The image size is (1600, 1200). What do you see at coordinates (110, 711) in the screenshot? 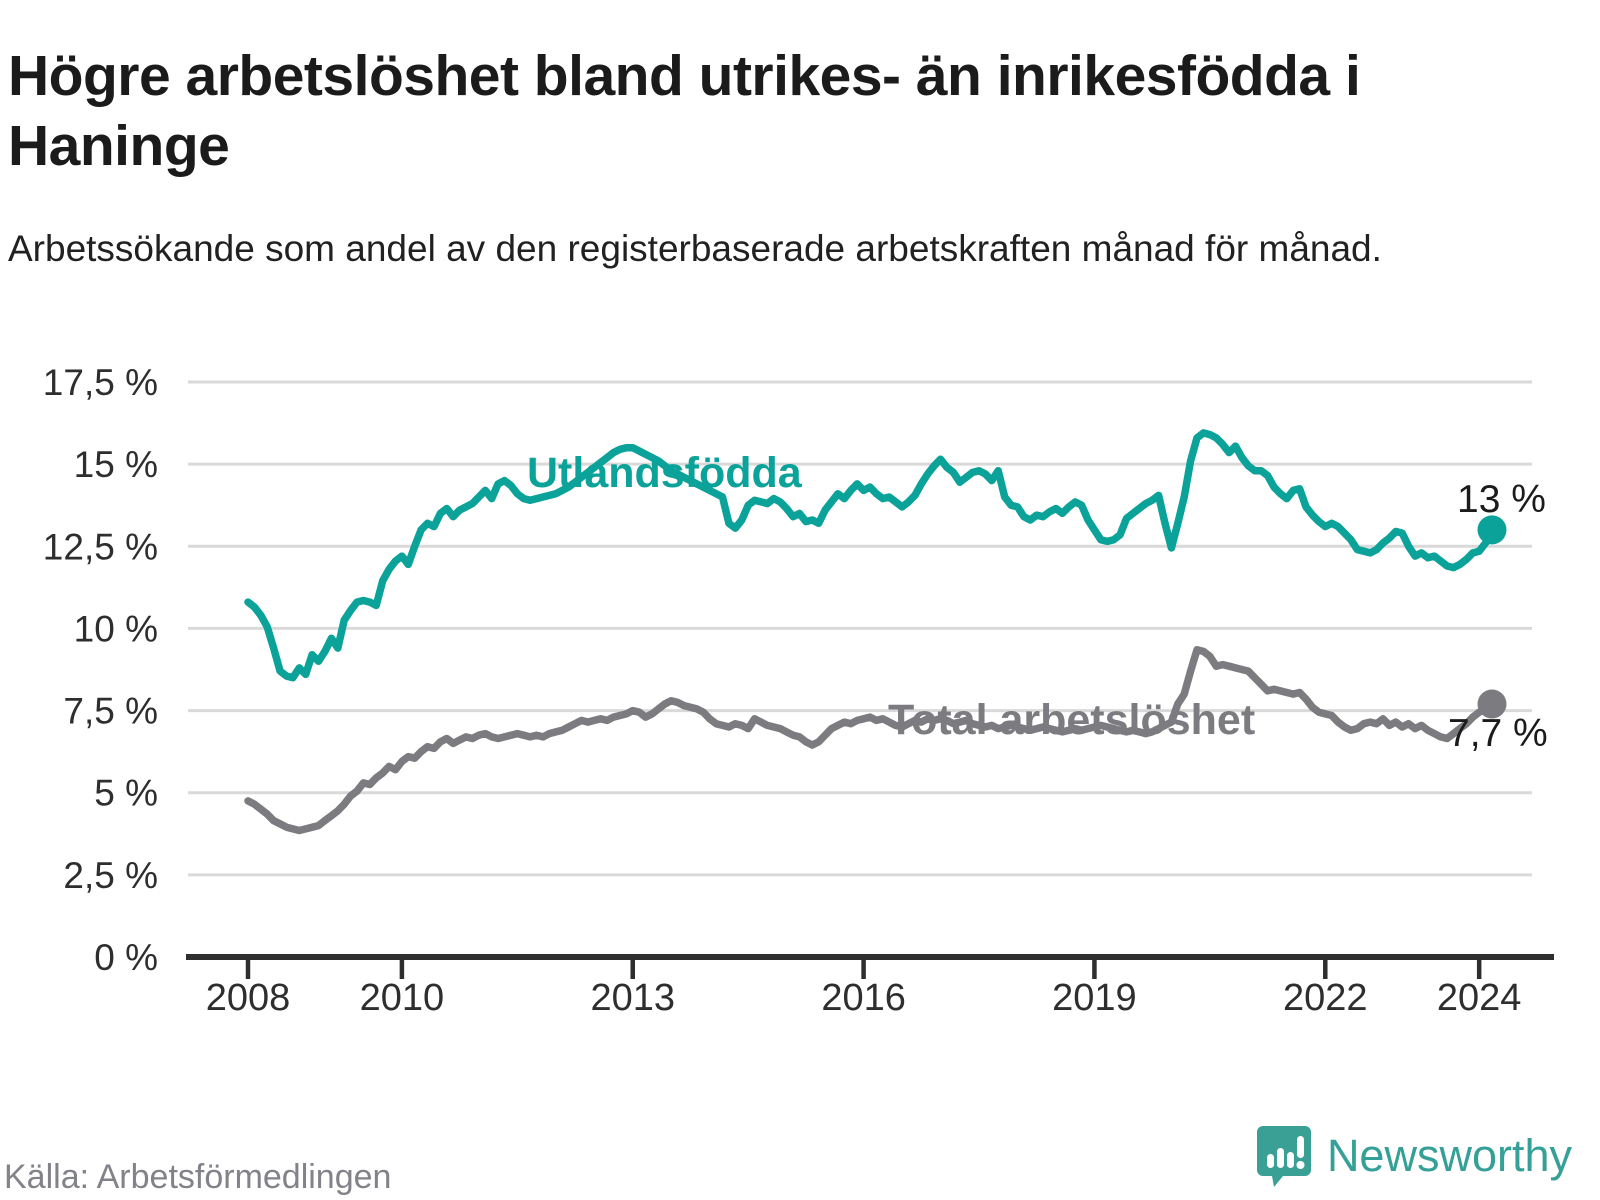
I see `y-tick-label: 7,5 %` at bounding box center [110, 711].